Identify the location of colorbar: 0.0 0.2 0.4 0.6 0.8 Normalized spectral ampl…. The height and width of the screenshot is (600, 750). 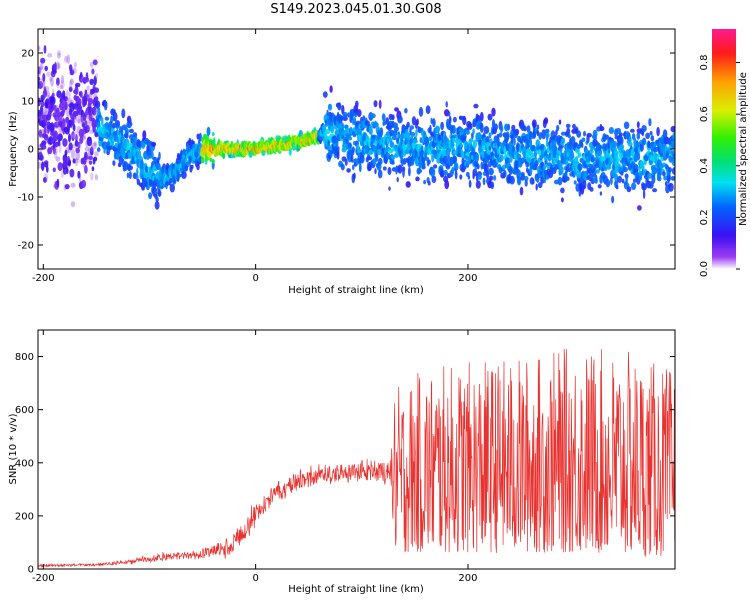
(724, 153).